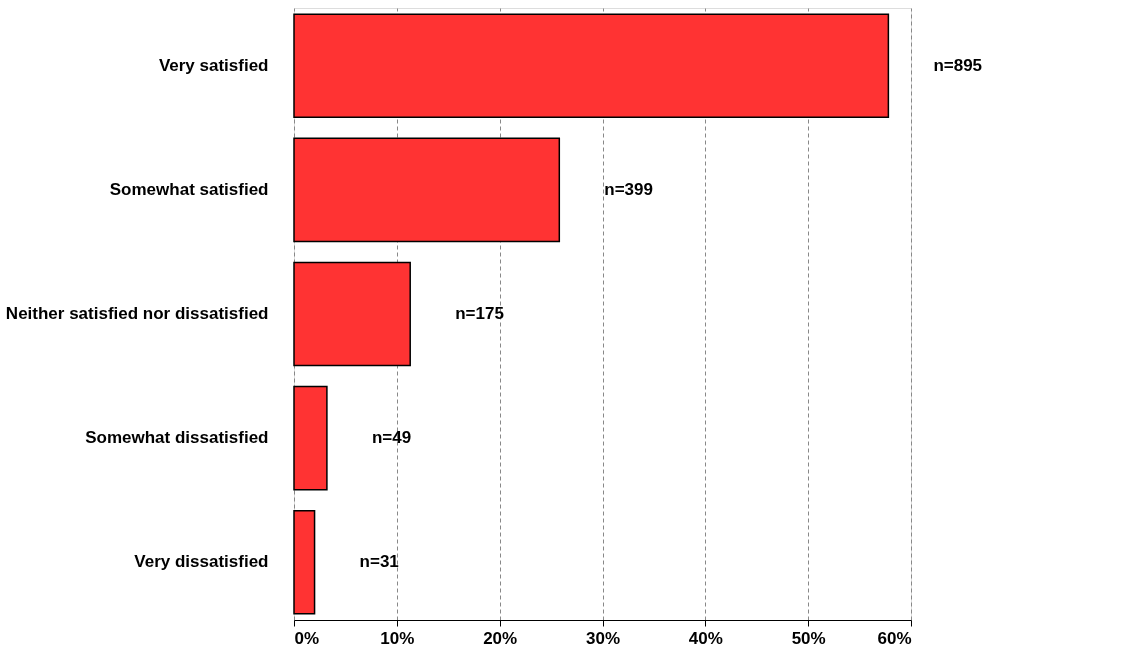  Describe the element at coordinates (213, 65) in the screenshot. I see `y-tick-label: Very satisfied` at that location.